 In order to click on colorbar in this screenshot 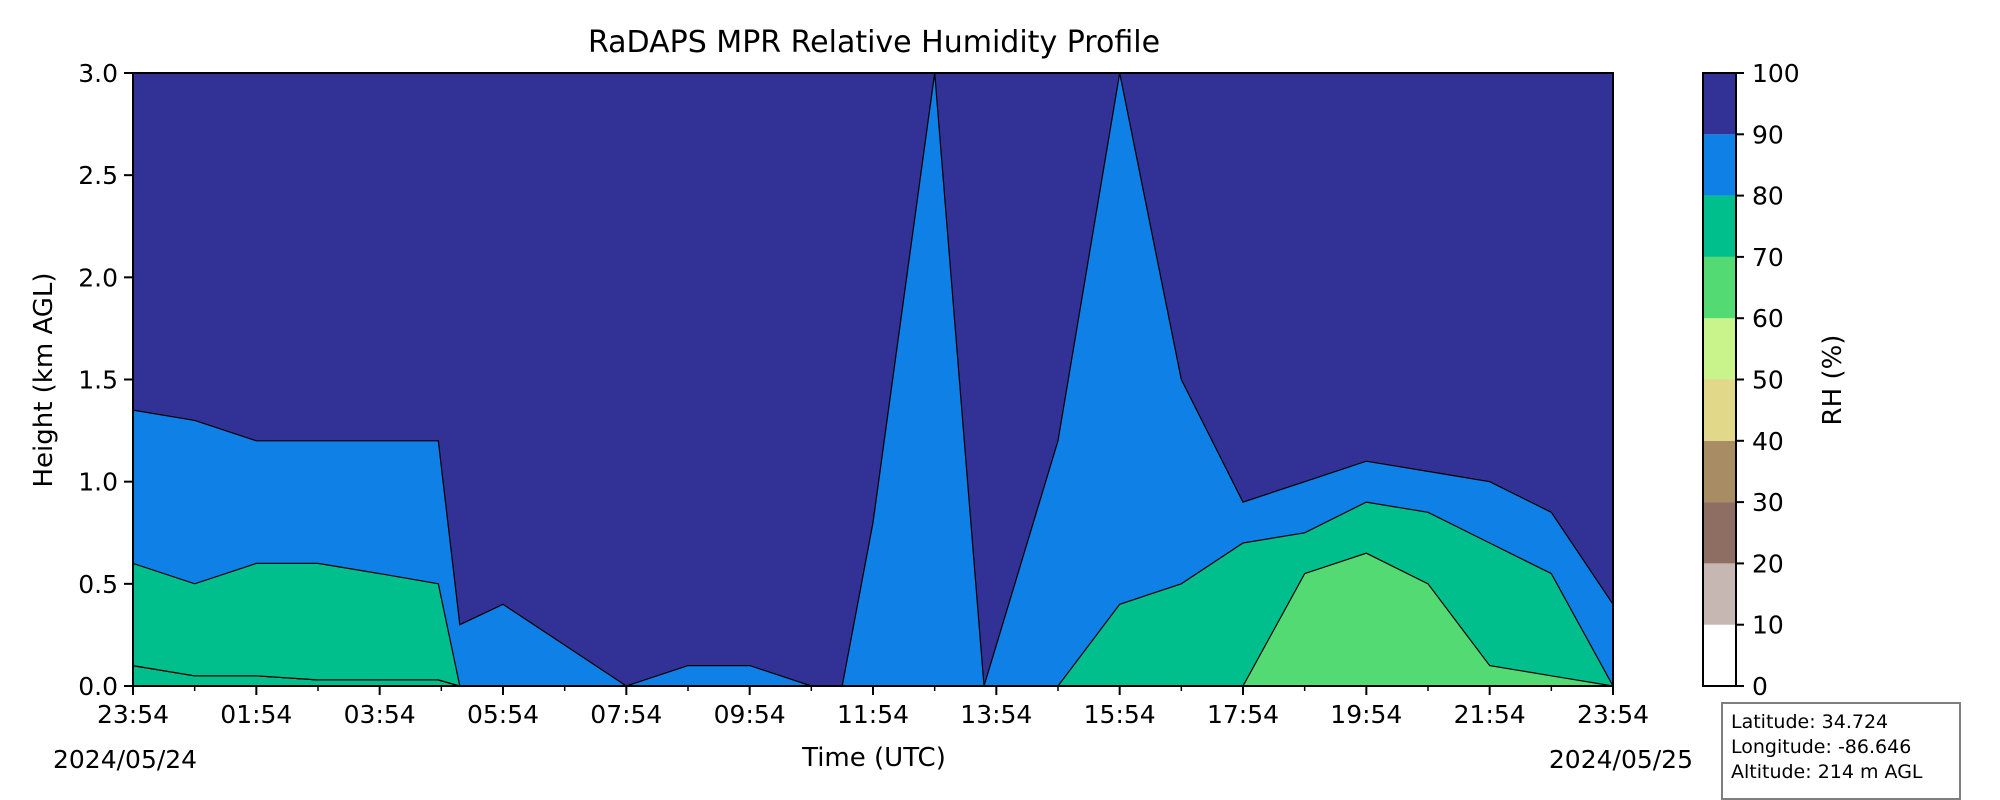, I will do `click(1719, 379)`.